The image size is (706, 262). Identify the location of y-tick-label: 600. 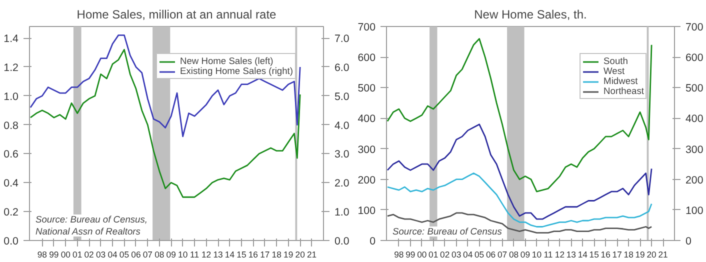
(367, 58).